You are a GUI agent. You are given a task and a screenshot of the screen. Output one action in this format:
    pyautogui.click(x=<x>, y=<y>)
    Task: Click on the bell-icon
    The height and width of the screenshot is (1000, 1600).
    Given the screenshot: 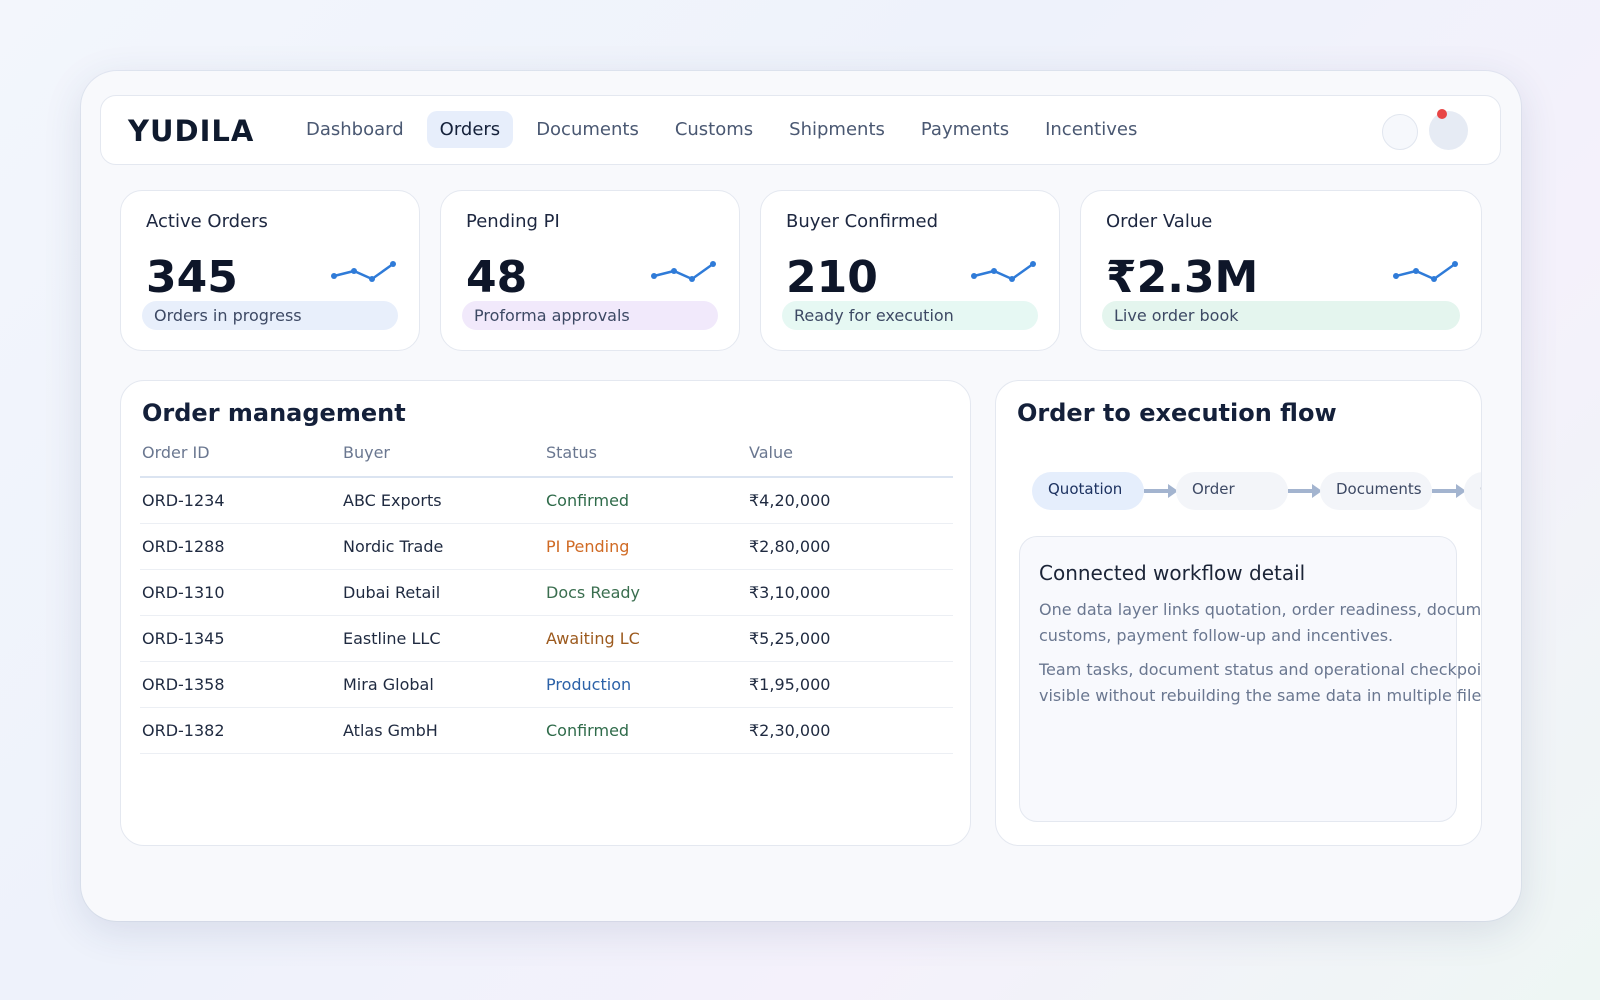 What is the action you would take?
    pyautogui.click(x=1400, y=132)
    